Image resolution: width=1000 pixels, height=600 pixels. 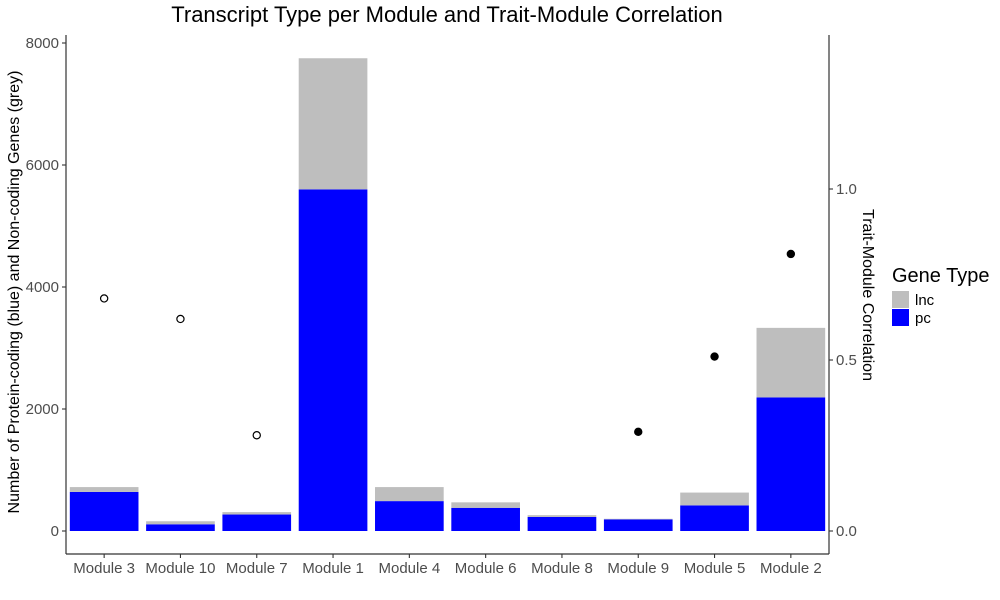 What do you see at coordinates (900, 317) in the screenshot?
I see `legend-swatch-pc` at bounding box center [900, 317].